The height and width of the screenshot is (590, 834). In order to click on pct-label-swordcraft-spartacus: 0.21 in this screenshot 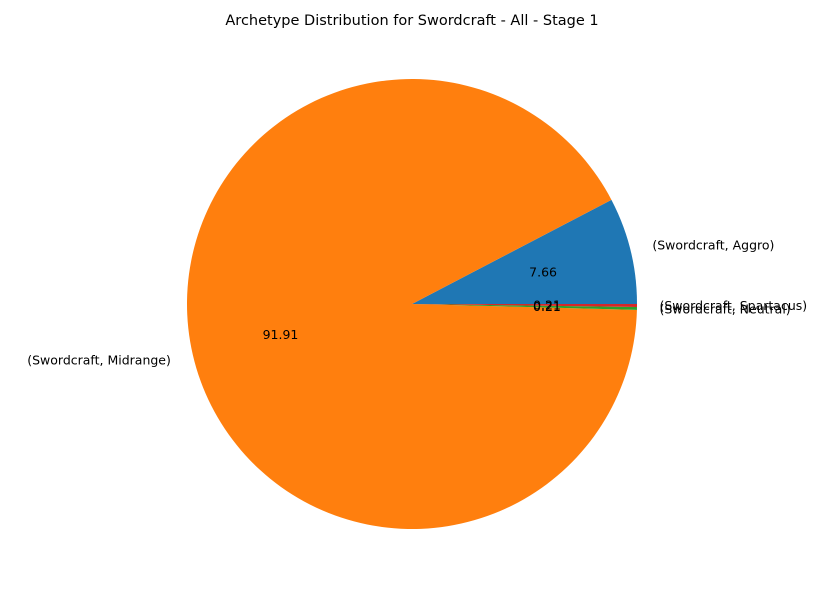, I will do `click(547, 304)`.